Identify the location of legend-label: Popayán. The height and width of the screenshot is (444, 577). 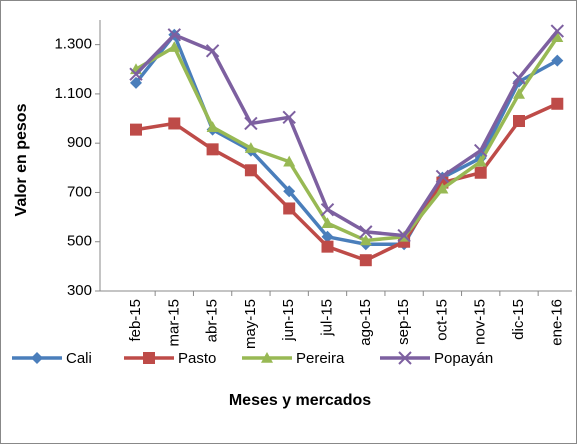
(463, 358).